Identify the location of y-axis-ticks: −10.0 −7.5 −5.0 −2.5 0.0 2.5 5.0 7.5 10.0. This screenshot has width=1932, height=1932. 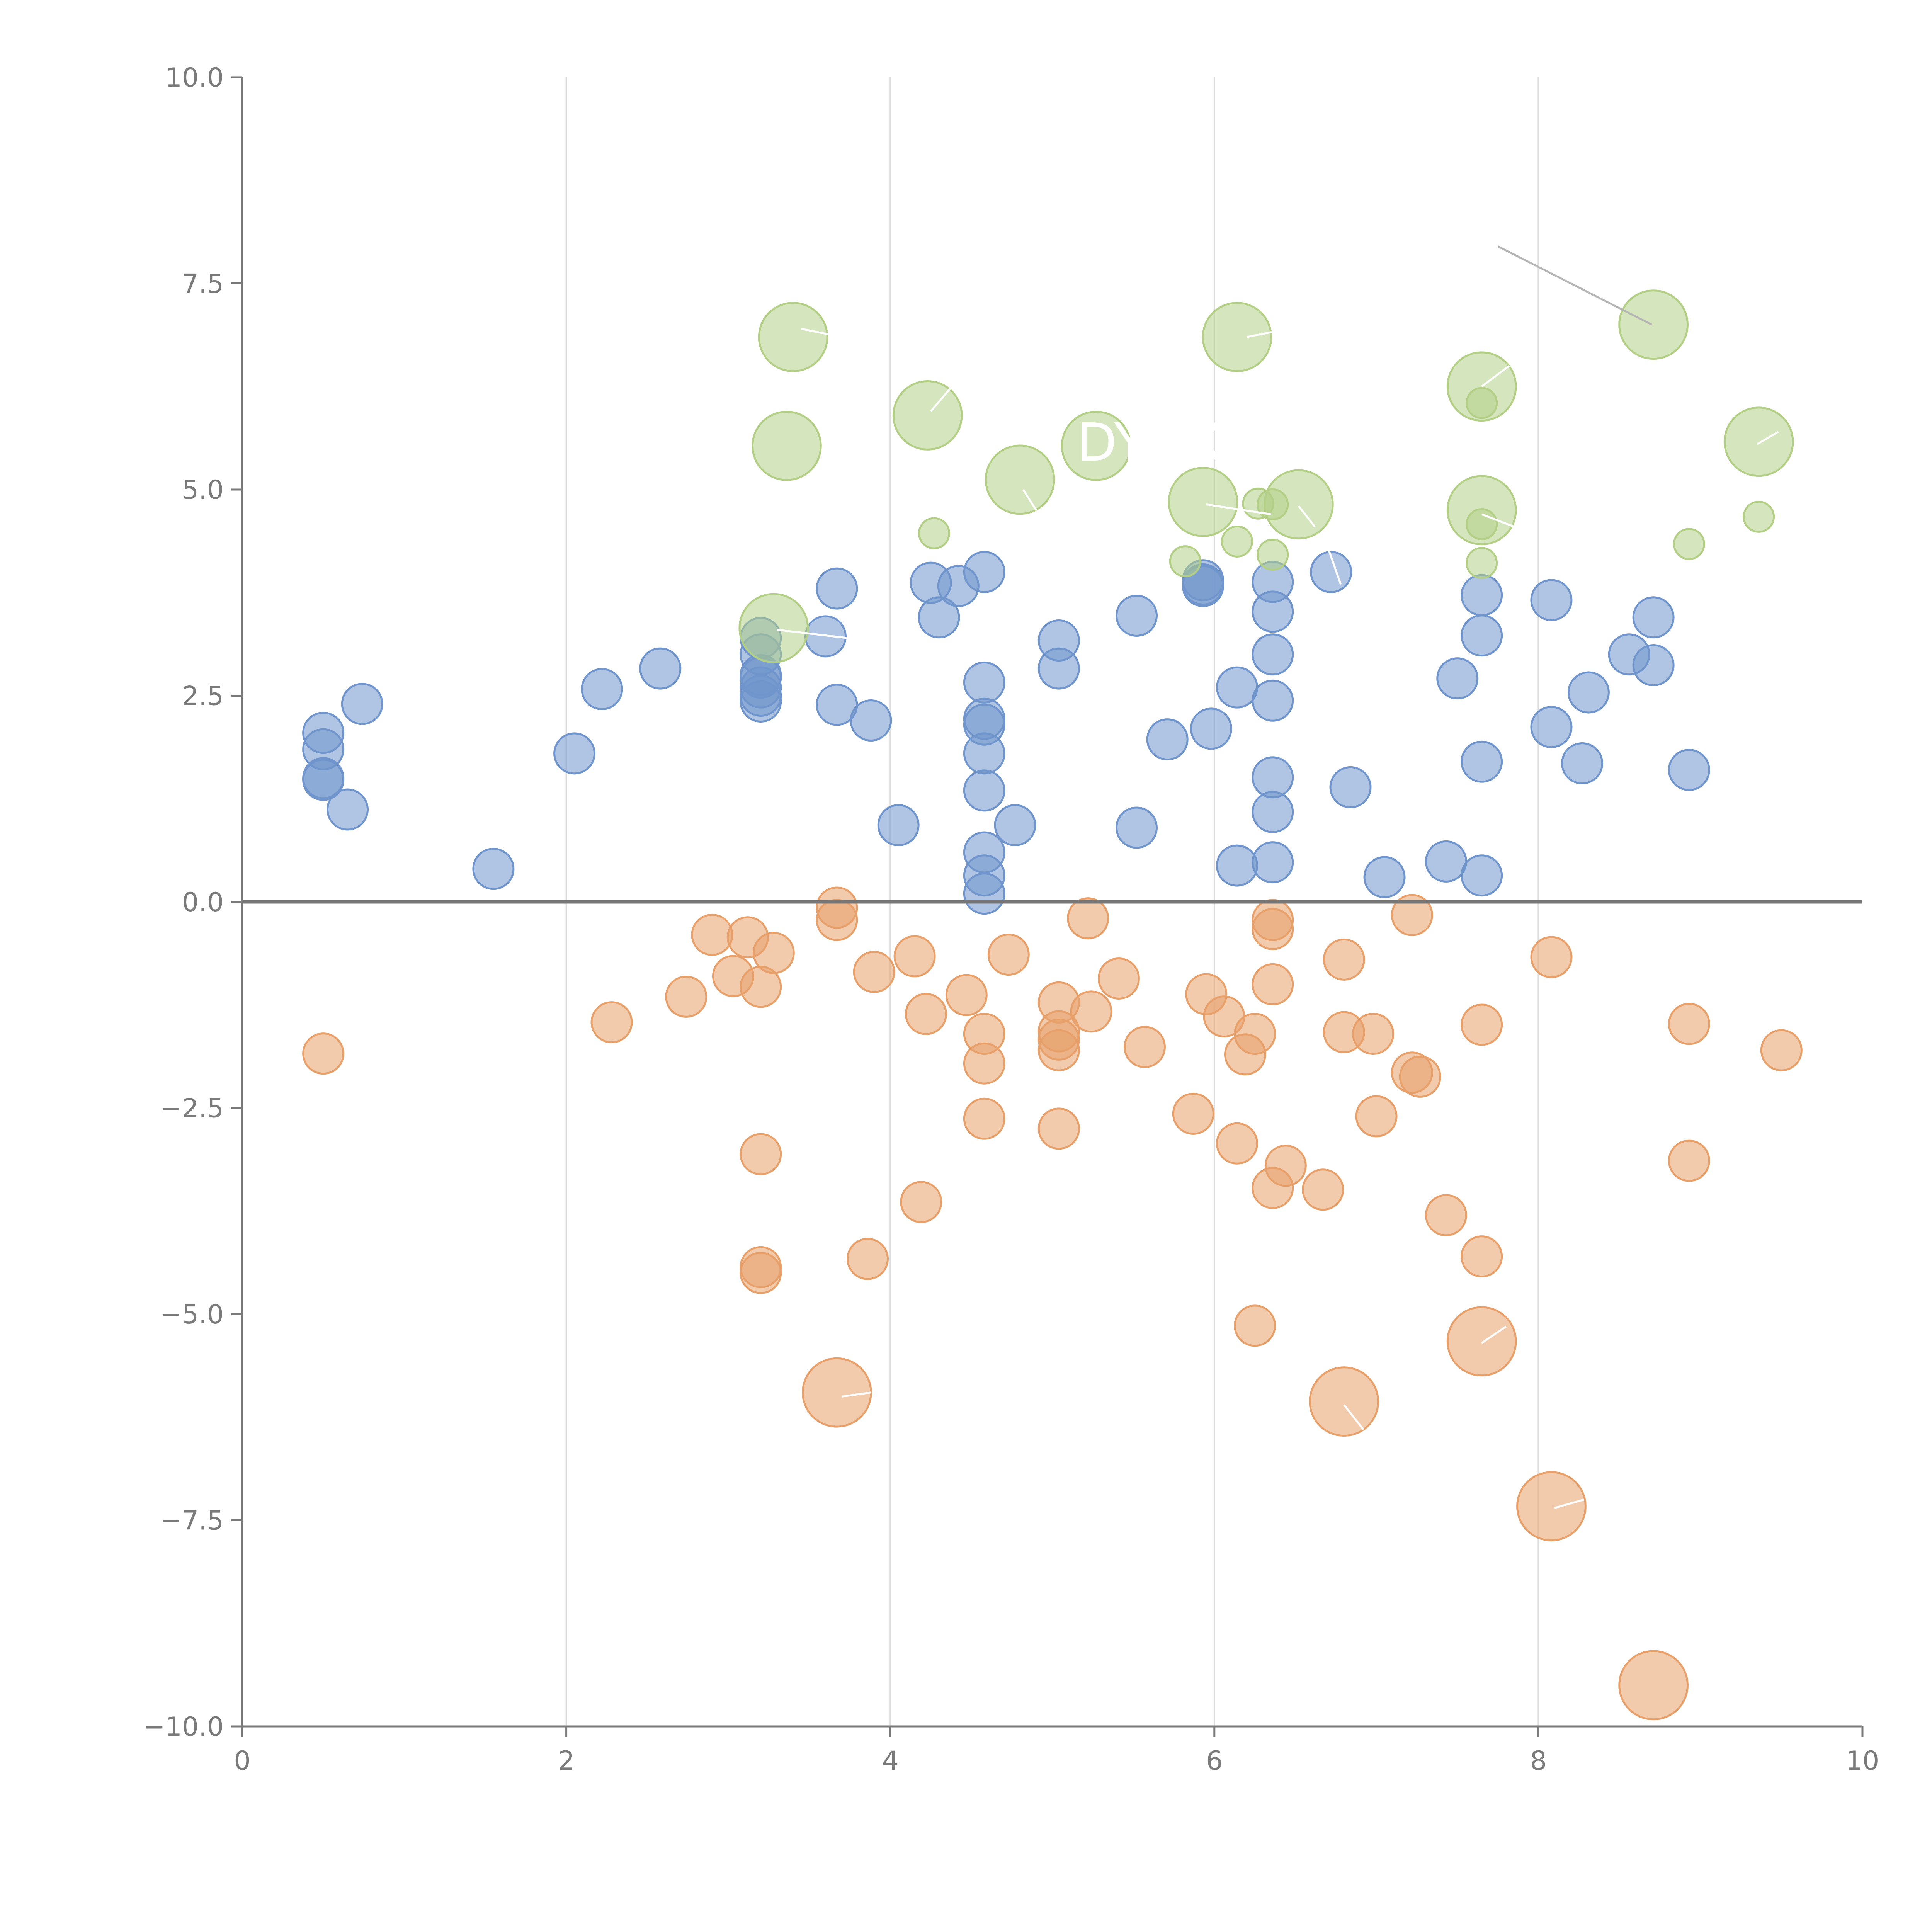
(192, 903).